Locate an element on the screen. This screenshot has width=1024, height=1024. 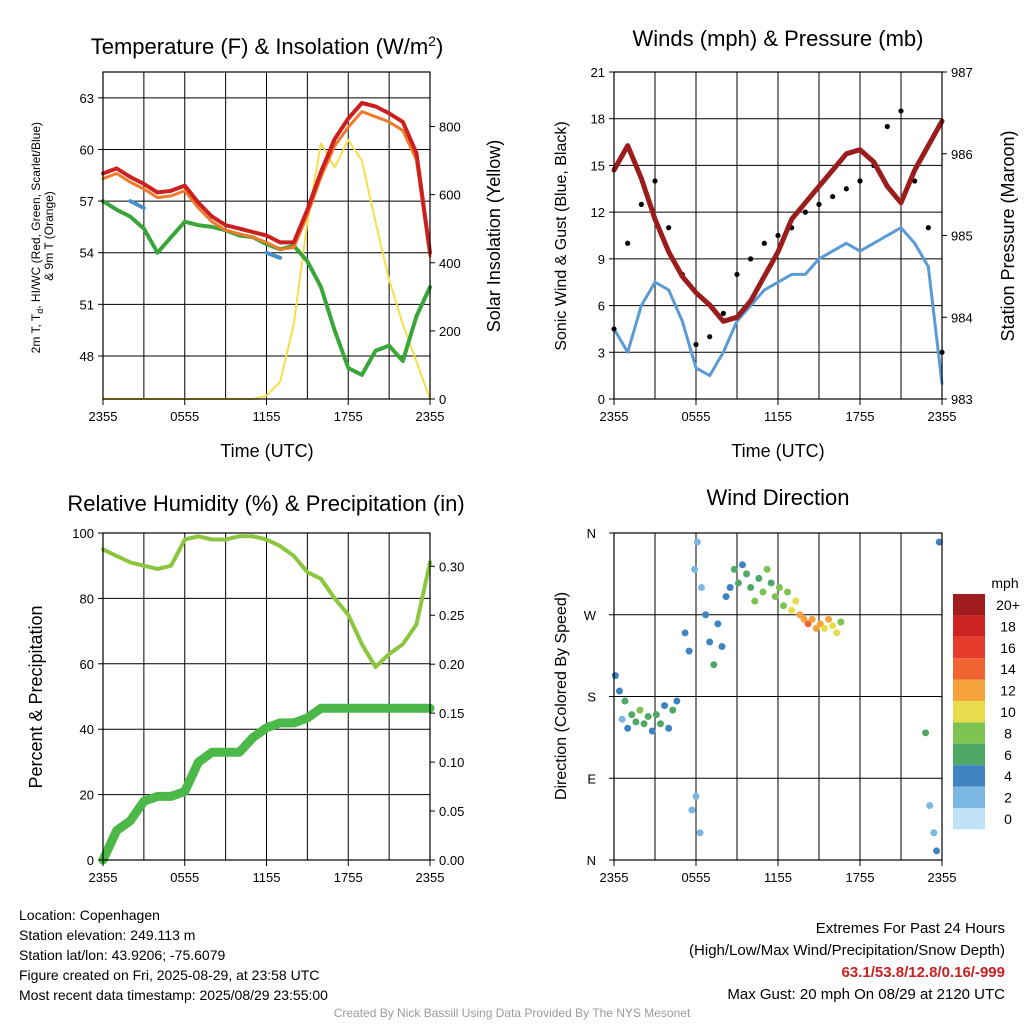
direction-axes: 2355 0555 1155 1755 2355 N E S W N is located at coordinates (770, 705).